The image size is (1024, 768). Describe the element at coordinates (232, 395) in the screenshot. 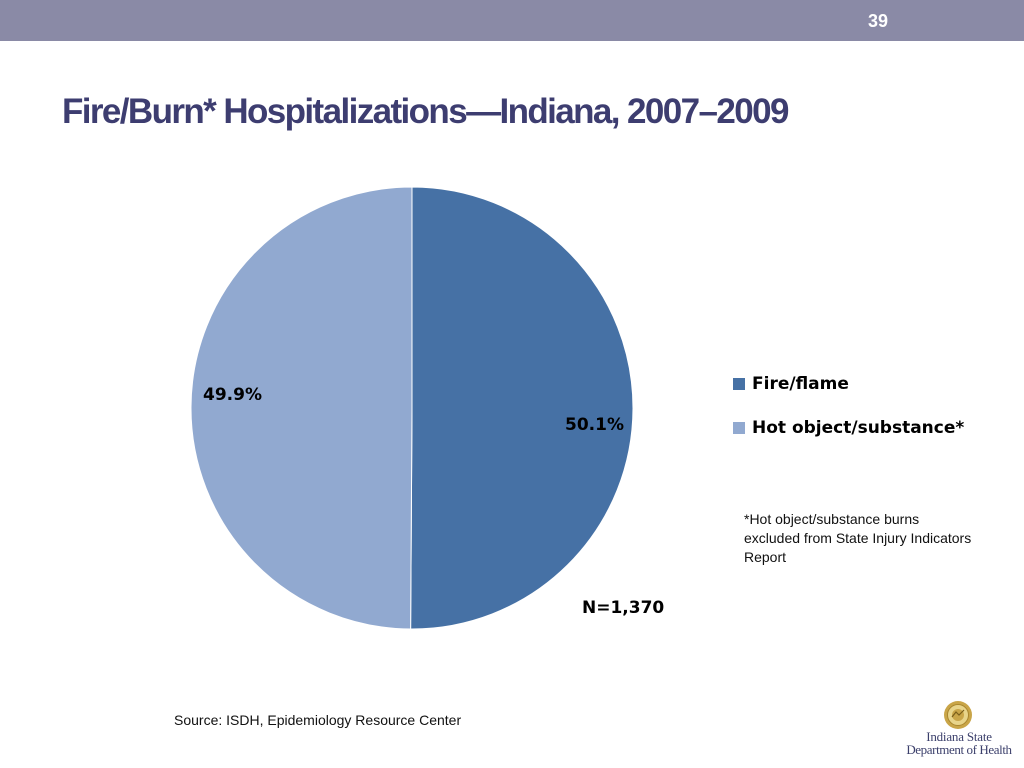

I see `data-label-hot-object-substance: 49.9%` at that location.